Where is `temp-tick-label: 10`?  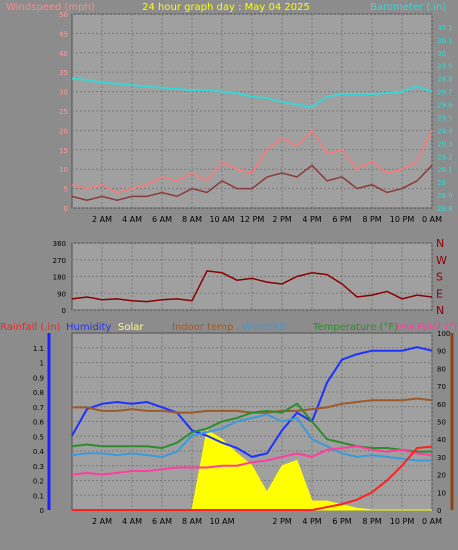
temp-tick-label: 10 is located at coordinates (441, 493).